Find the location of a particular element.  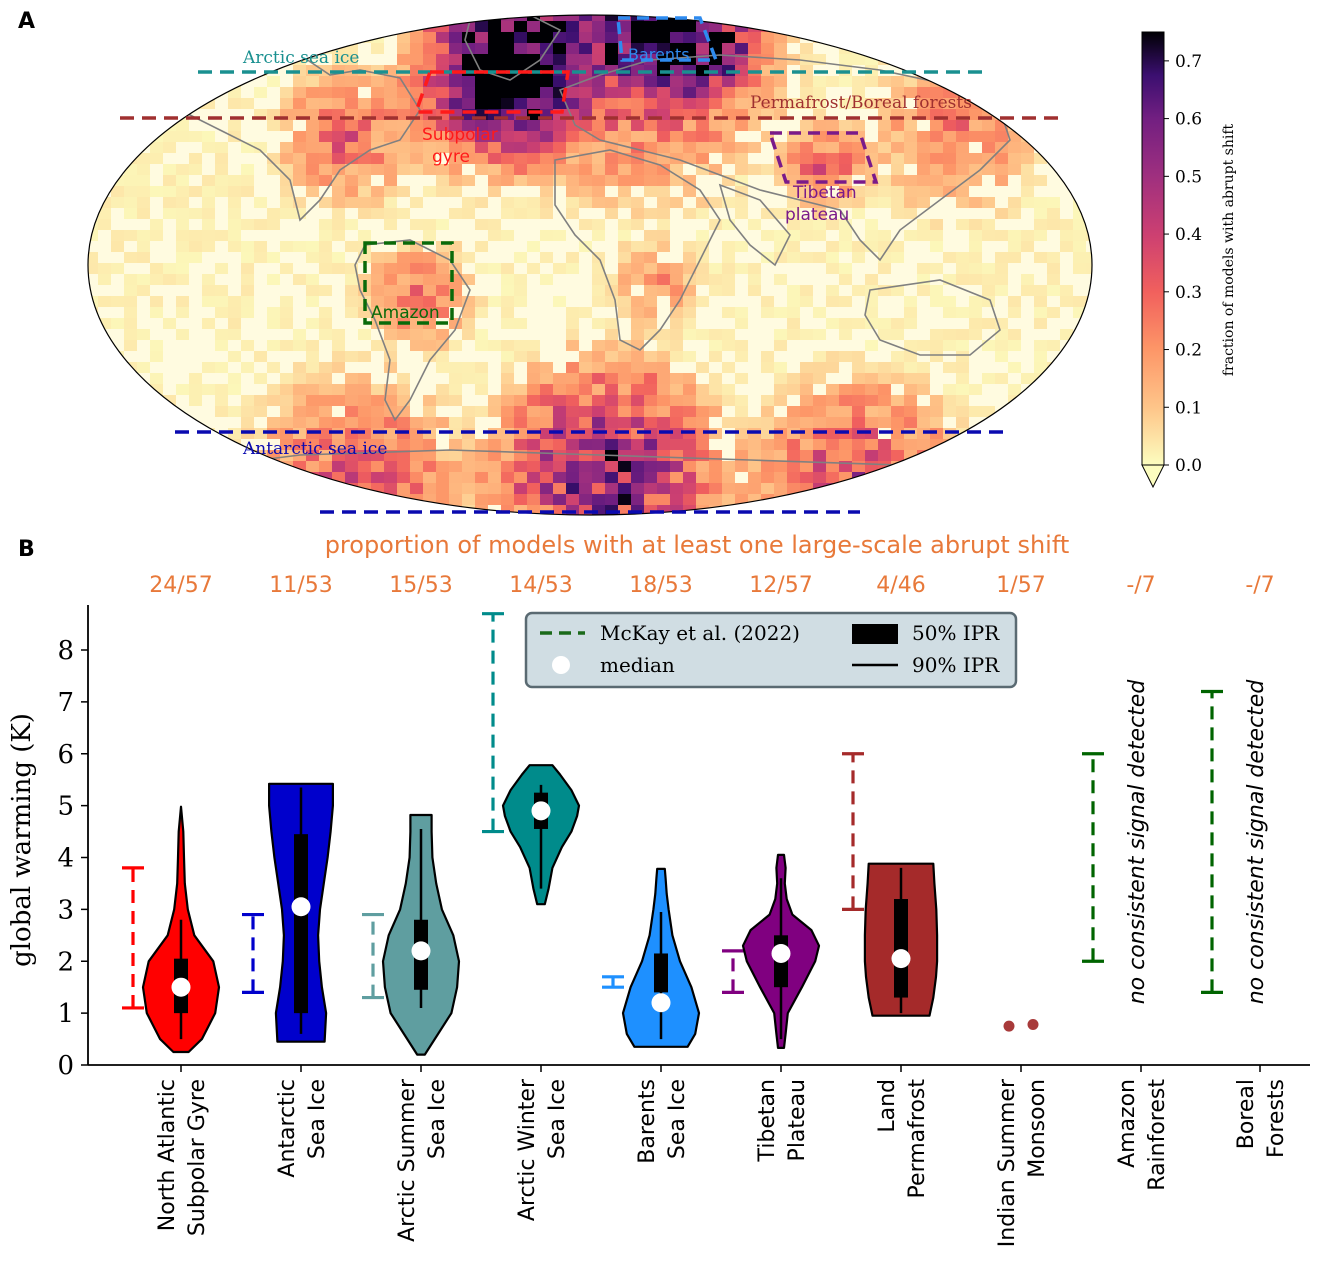

panel-a-label: A is located at coordinates (26, 21).